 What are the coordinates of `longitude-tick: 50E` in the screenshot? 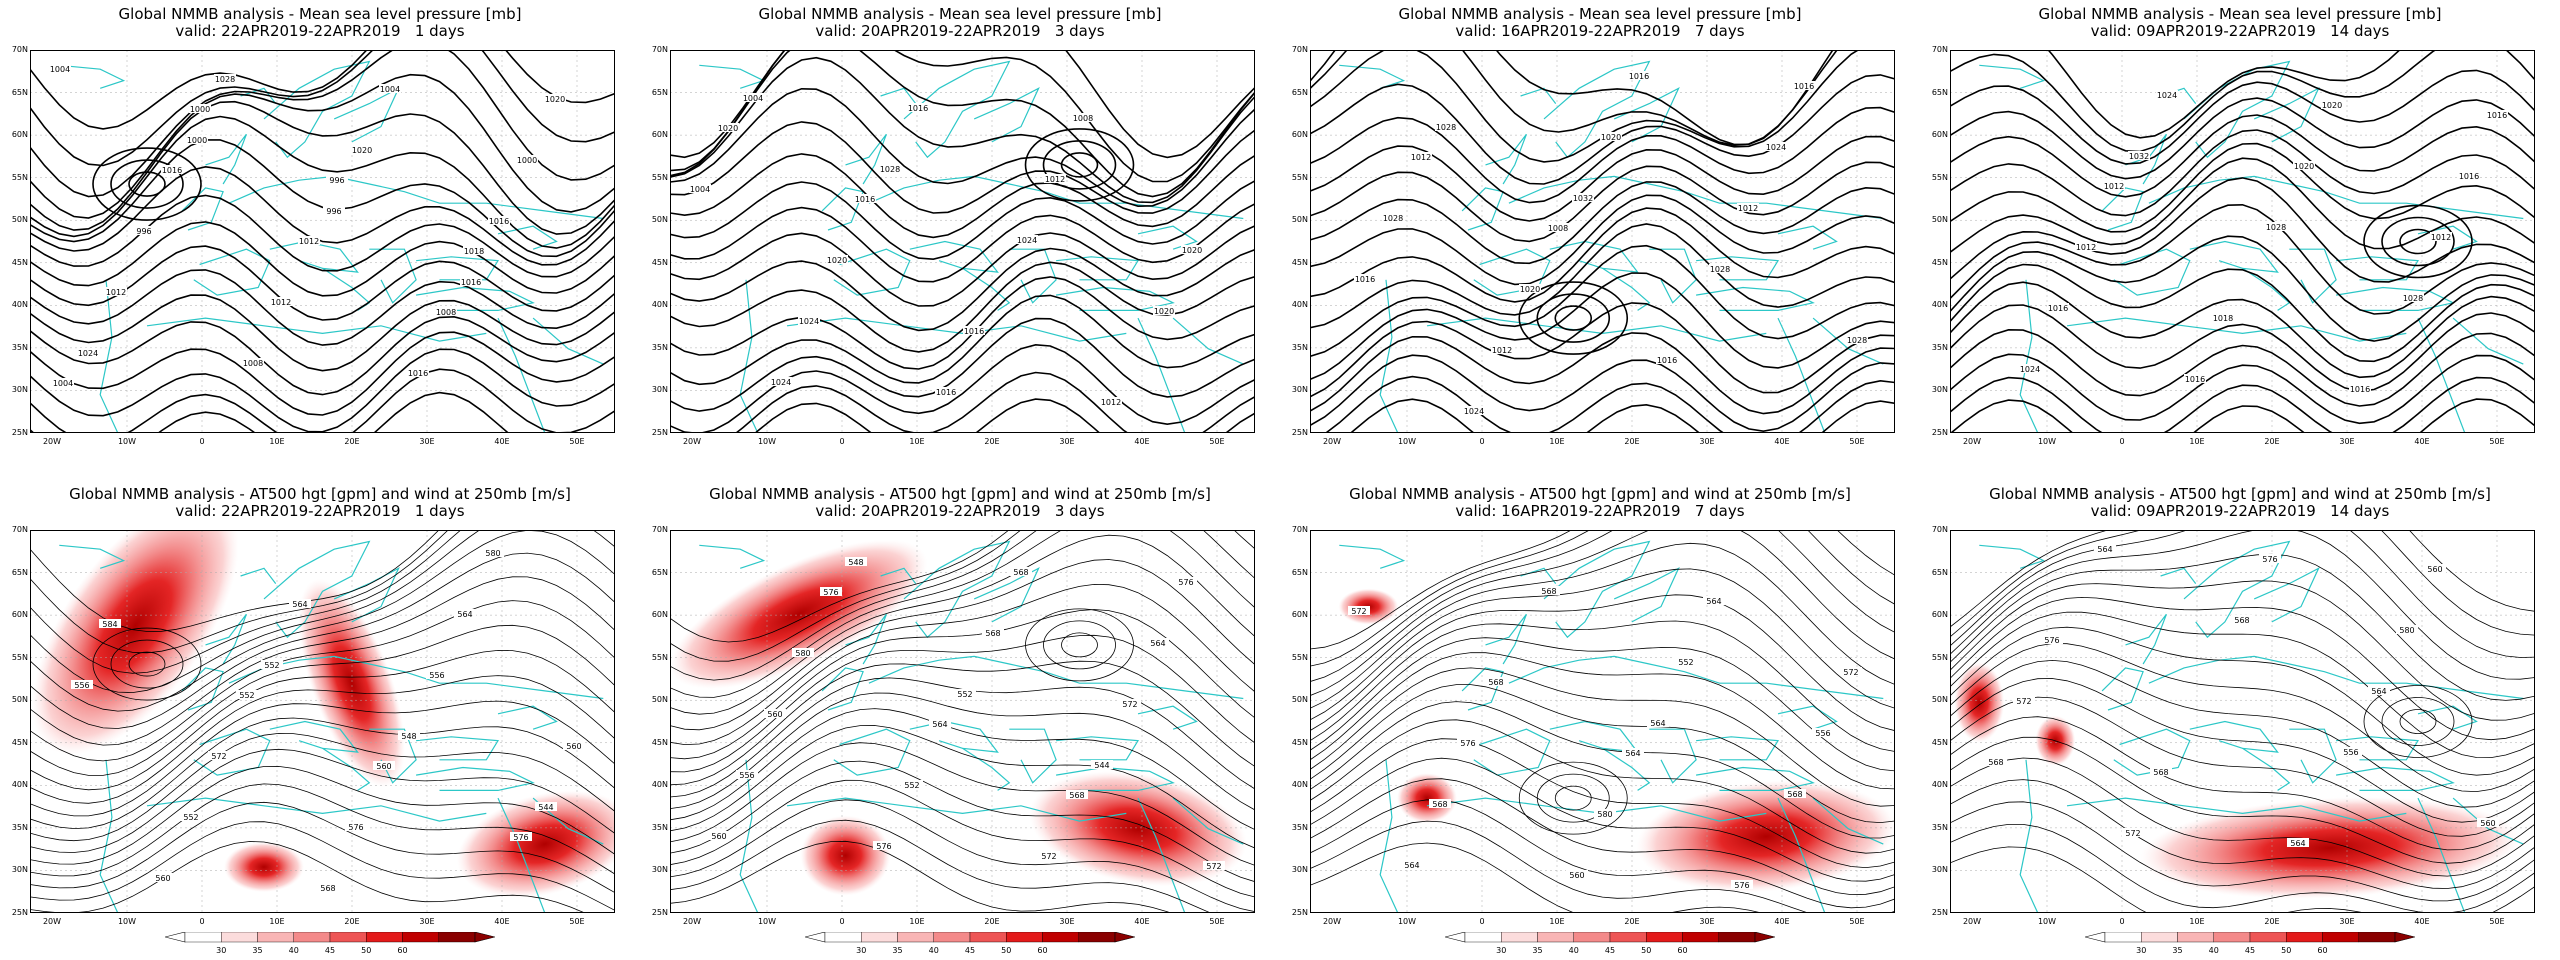 It's located at (2497, 921).